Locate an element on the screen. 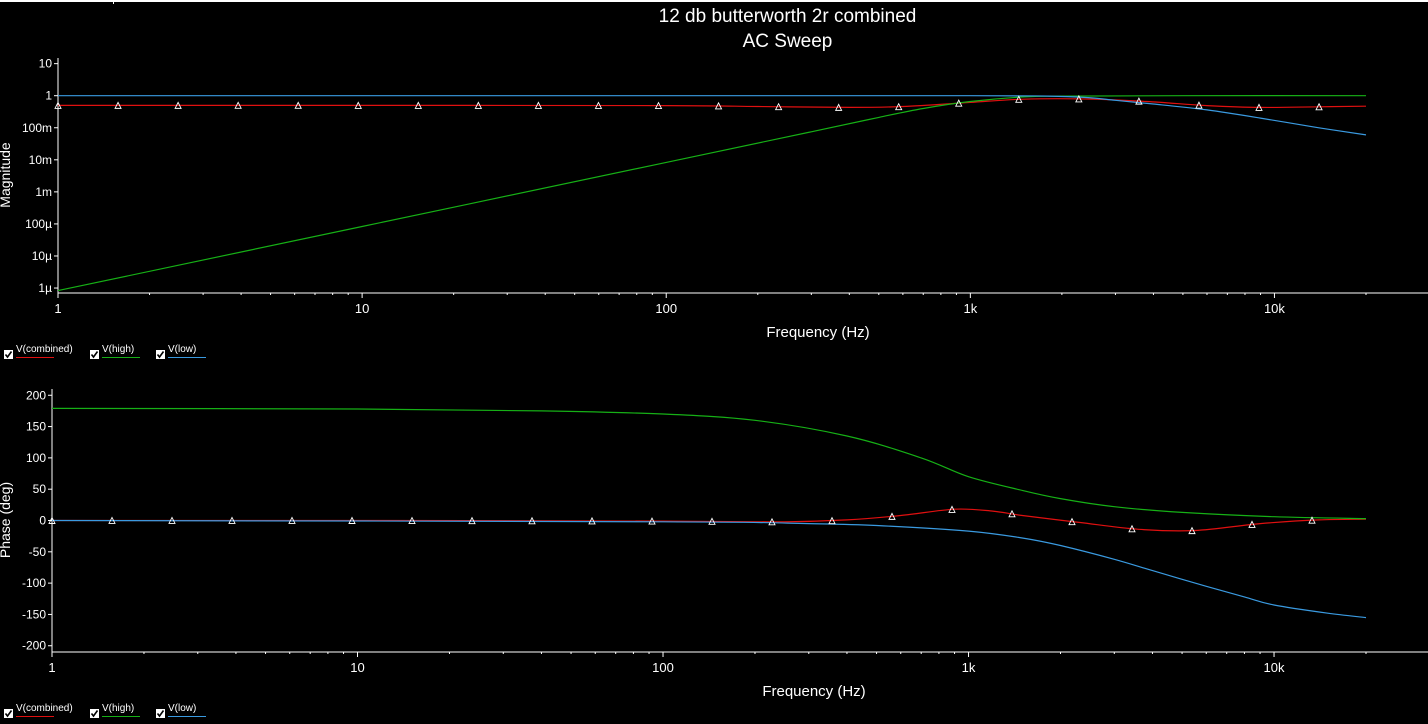  y-tick-label: -100 is located at coordinates (34, 583).